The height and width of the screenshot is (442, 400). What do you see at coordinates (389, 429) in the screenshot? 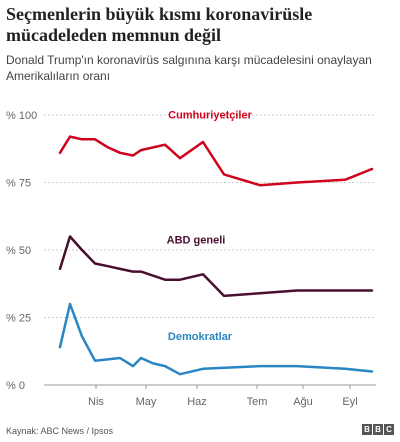
I see `logo-letter: C` at bounding box center [389, 429].